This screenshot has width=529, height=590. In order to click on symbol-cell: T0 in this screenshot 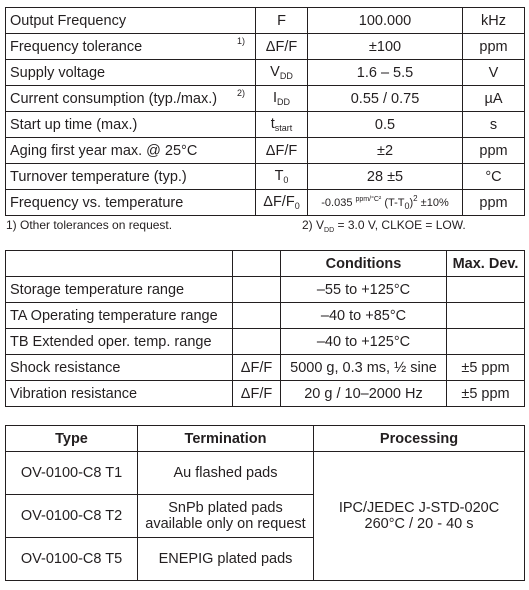, I will do `click(281, 176)`.